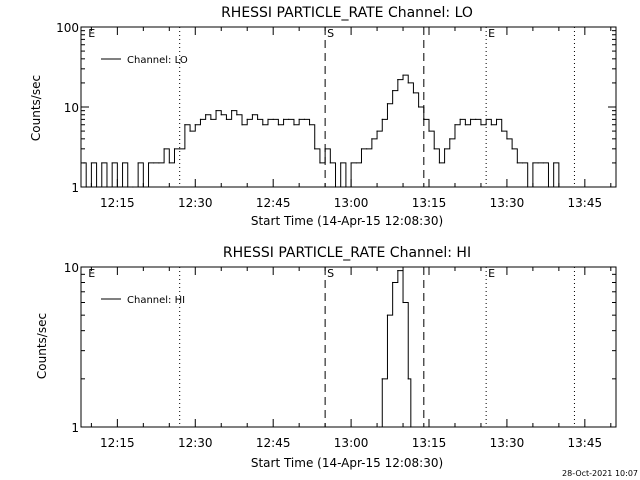  Describe the element at coordinates (157, 60) in the screenshot. I see `legend-label: Channel: LO` at that location.